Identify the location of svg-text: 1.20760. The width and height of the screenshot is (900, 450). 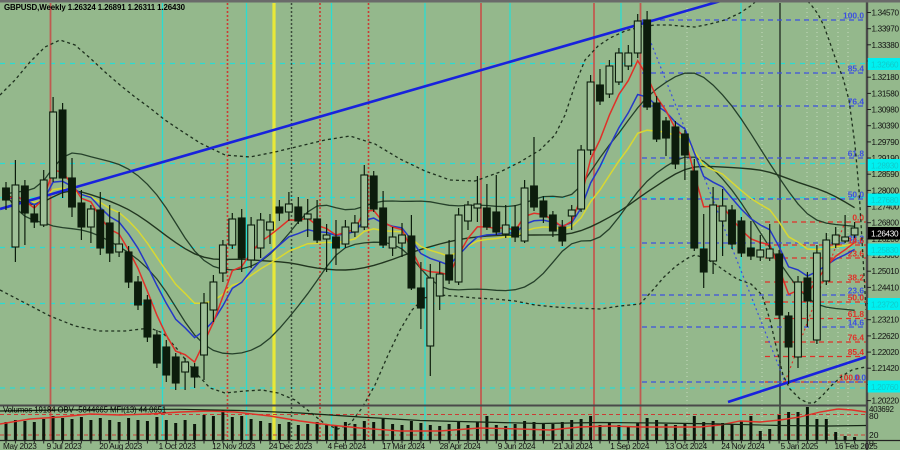
(885, 387).